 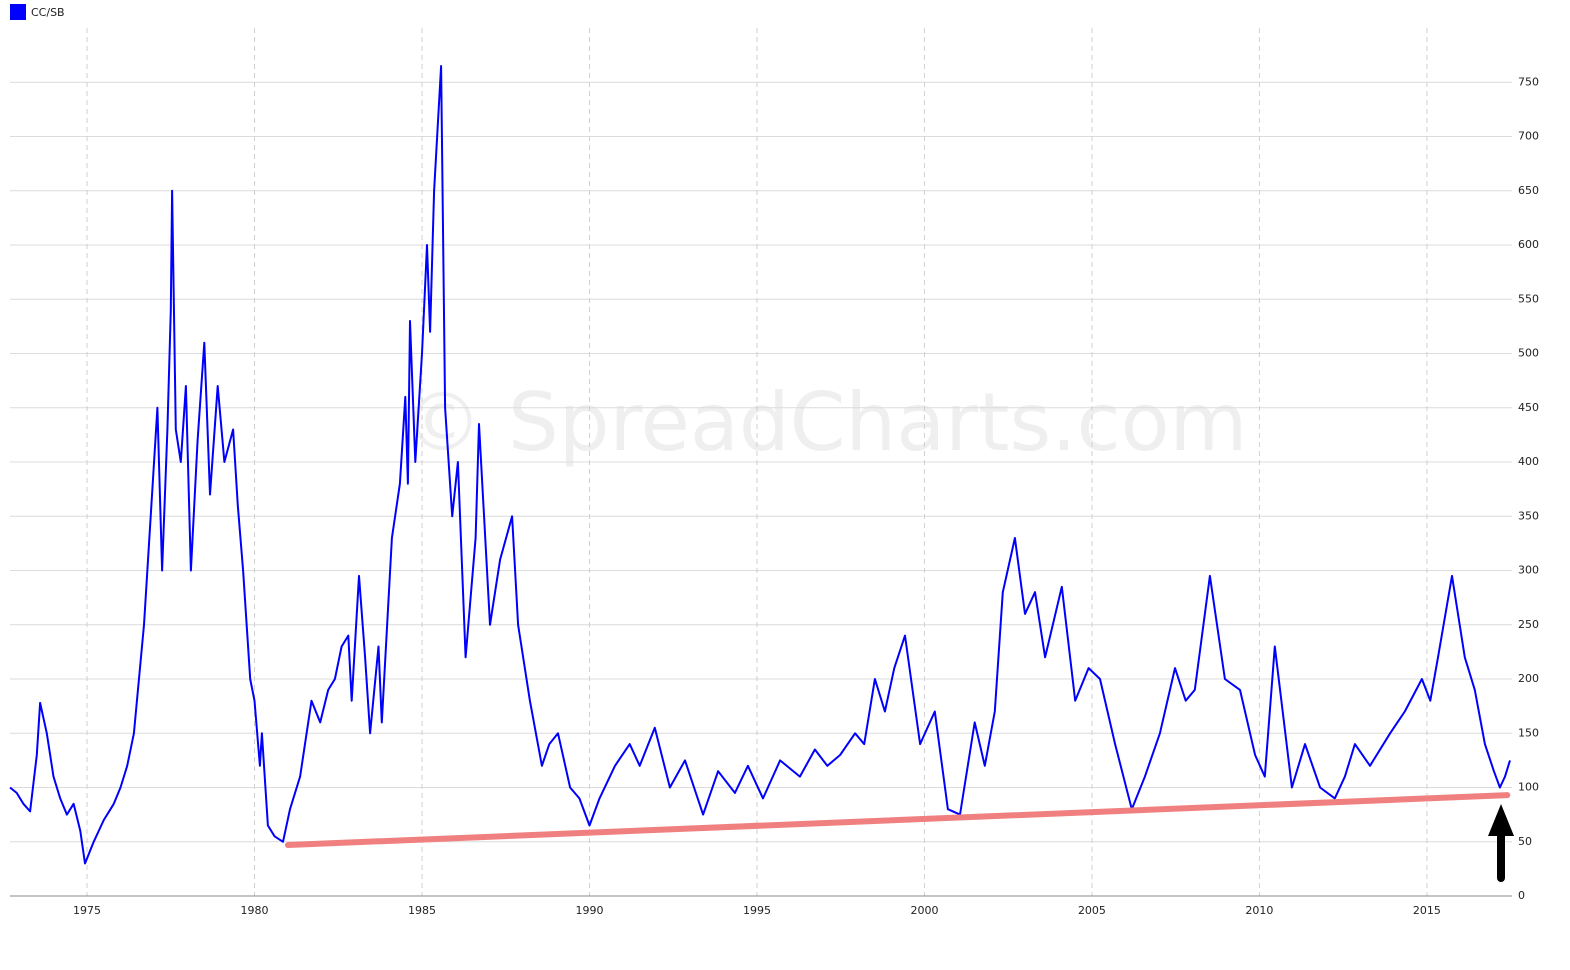 I want to click on y-tick-label: 0, so click(x=1521, y=895).